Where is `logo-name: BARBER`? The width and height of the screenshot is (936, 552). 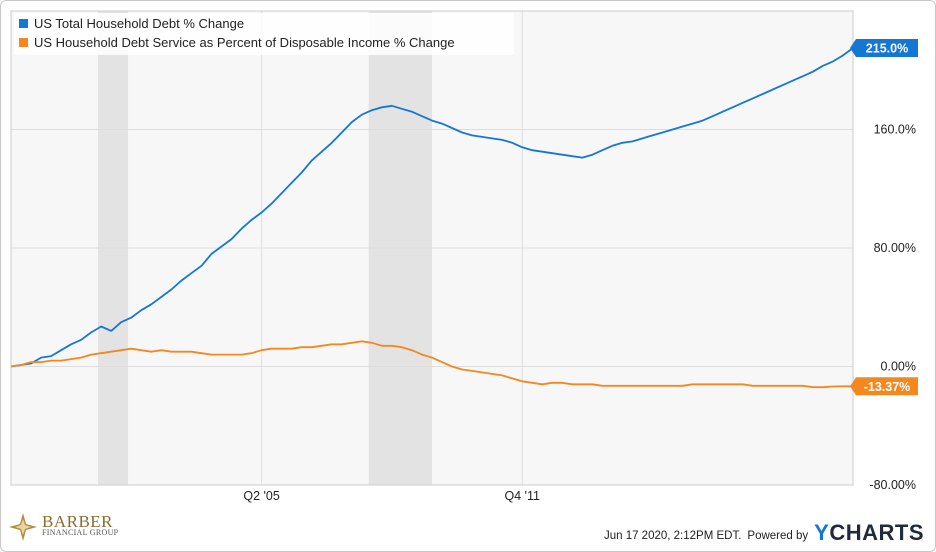
logo-name: BARBER is located at coordinates (78, 521).